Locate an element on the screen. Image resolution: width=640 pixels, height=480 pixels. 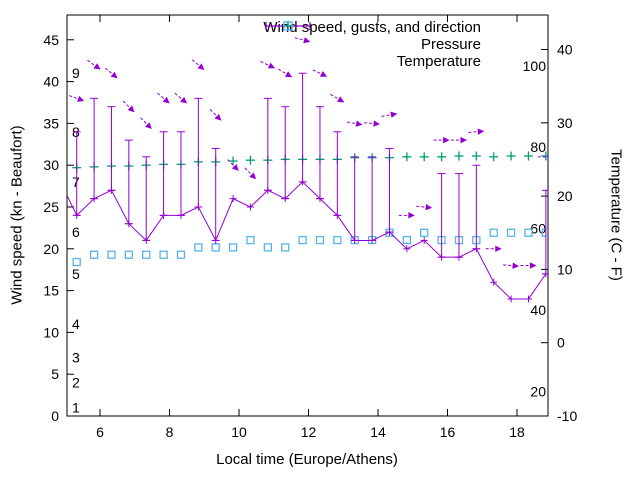
x-axis-title: Local time (Europe/Athens) is located at coordinates (307, 459).